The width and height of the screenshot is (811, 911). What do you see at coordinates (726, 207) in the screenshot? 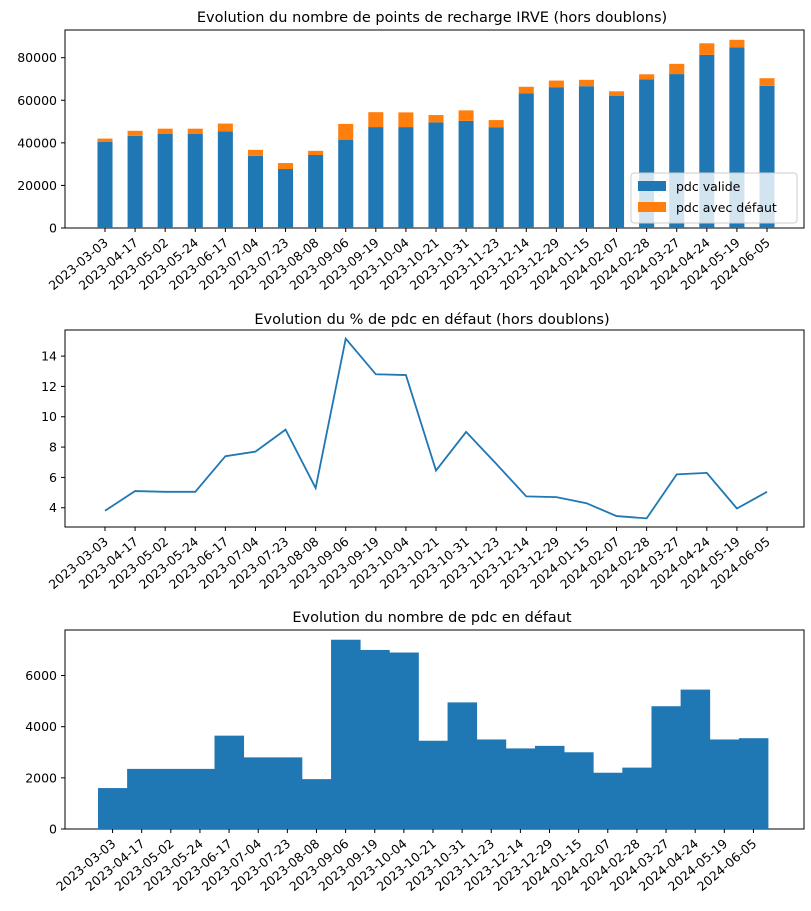
I see `legend-label-pdc-avec-defaut: pdc avec défaut` at bounding box center [726, 207].